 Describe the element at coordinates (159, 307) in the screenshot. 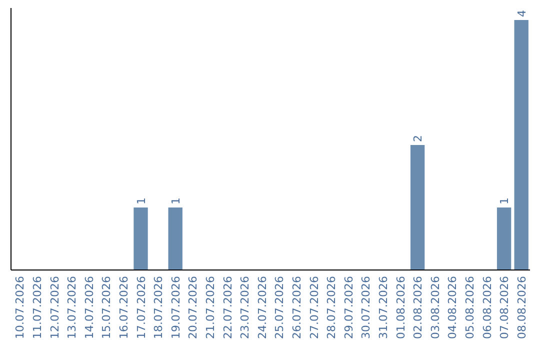

I see `x-tick-label: 18.07.2026` at that location.